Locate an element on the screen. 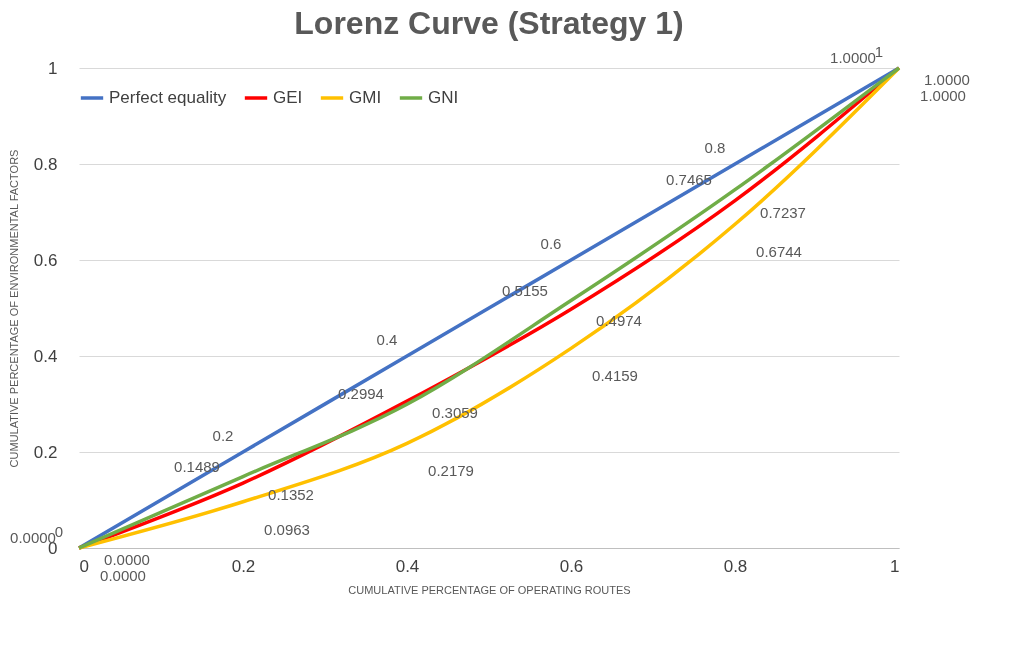  data-label: 0.8 is located at coordinates (715, 147).